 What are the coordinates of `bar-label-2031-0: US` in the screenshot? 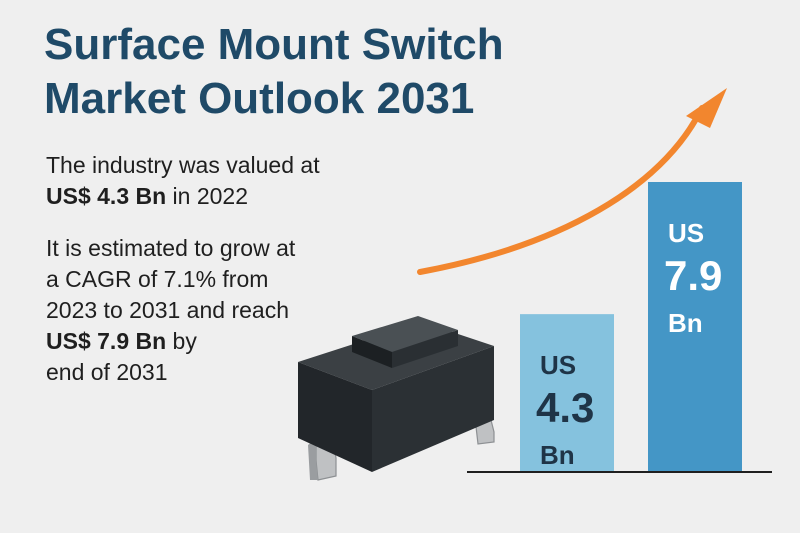 It's located at (686, 233).